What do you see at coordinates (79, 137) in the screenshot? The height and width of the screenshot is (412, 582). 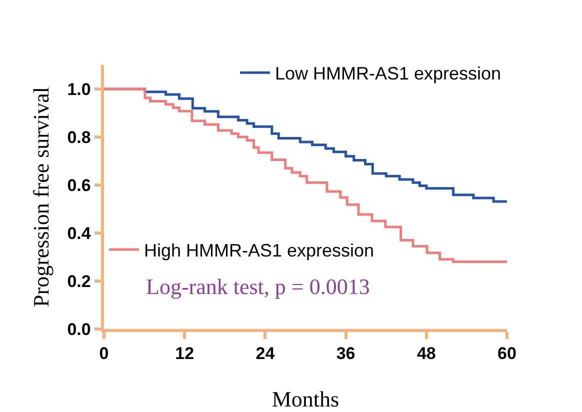 I see `y-tick-label: 0.8` at bounding box center [79, 137].